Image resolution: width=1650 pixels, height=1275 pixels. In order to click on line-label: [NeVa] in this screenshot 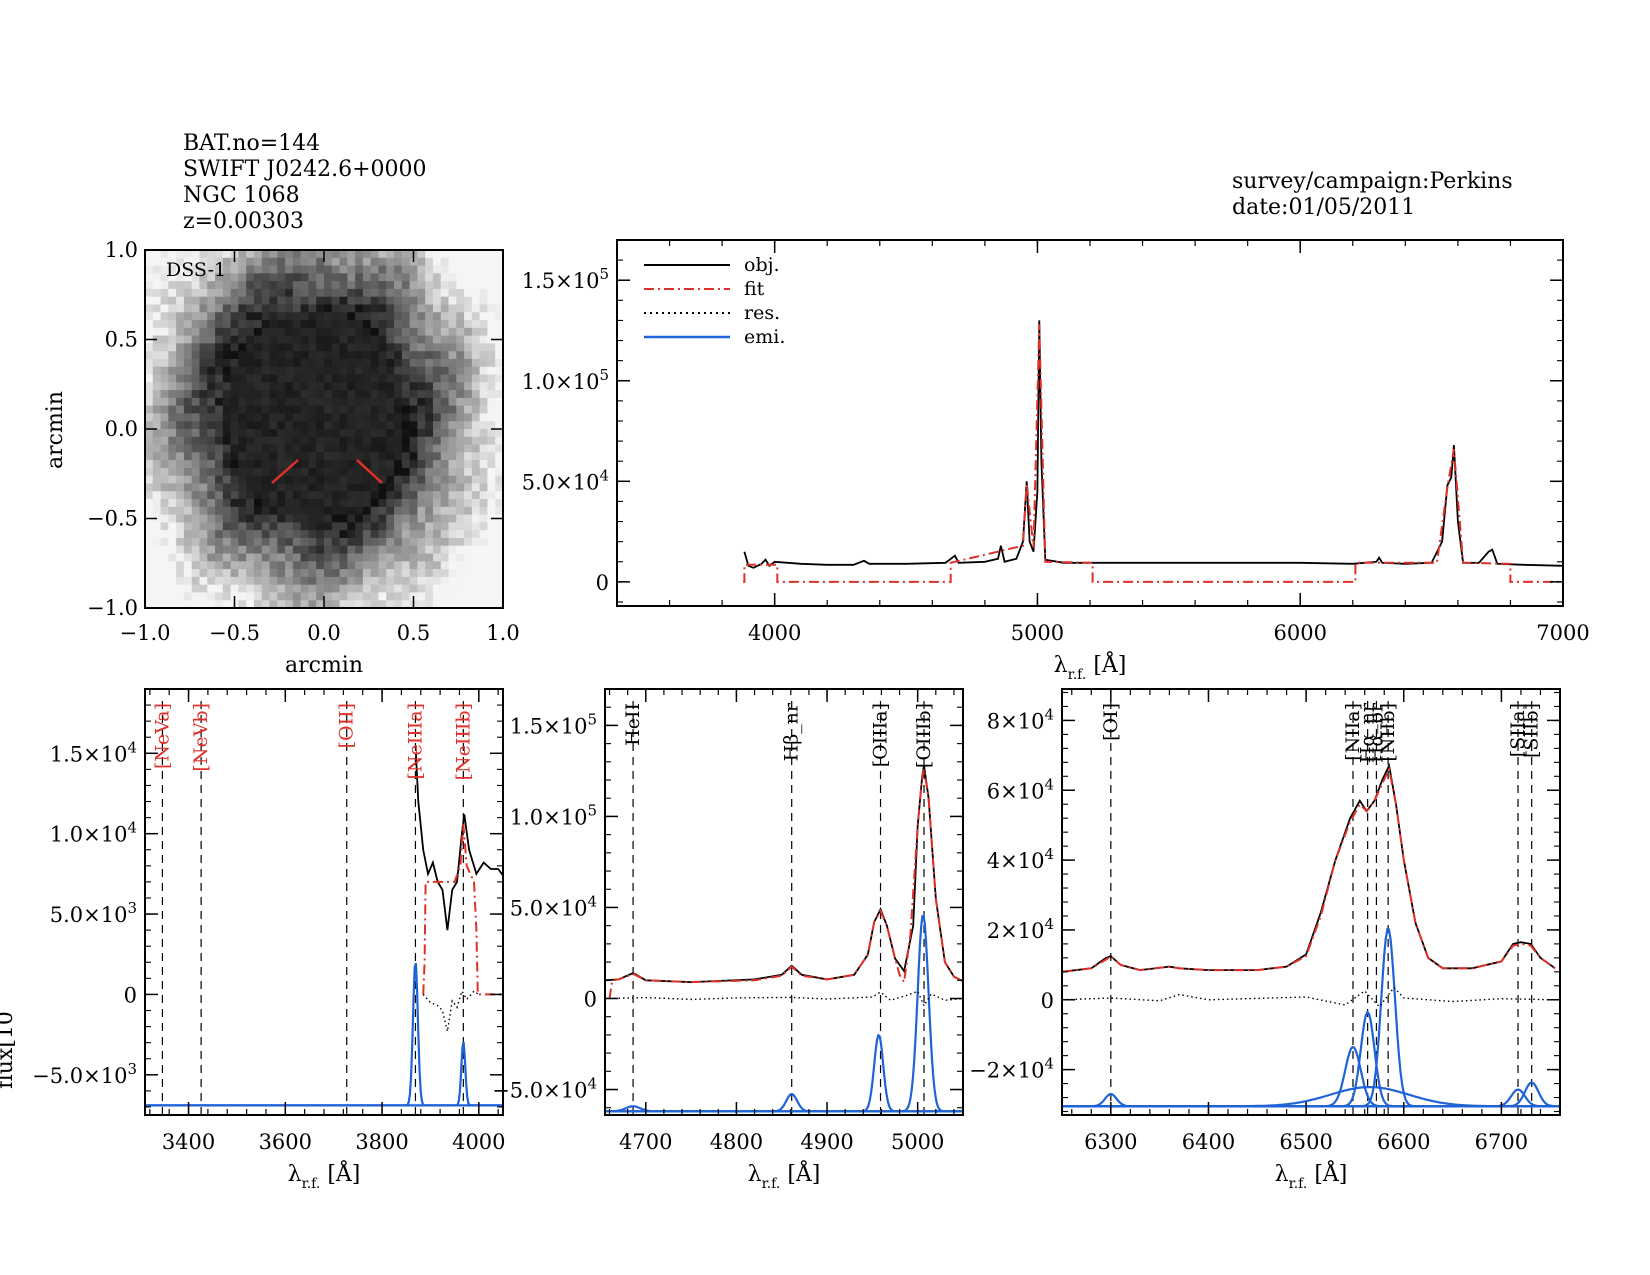, I will do `click(162, 736)`.